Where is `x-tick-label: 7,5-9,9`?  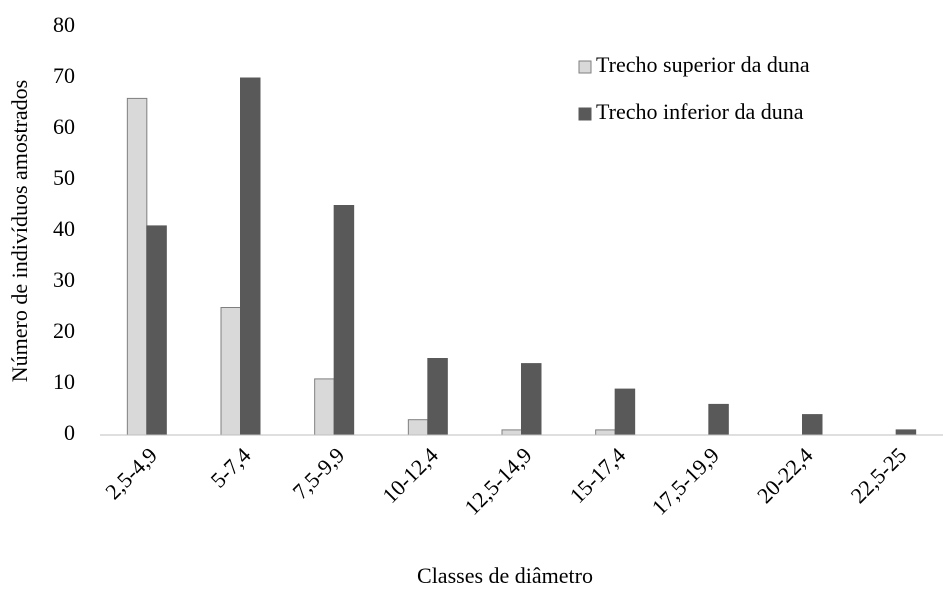
x-tick-label: 7,5-9,9 is located at coordinates (319, 473).